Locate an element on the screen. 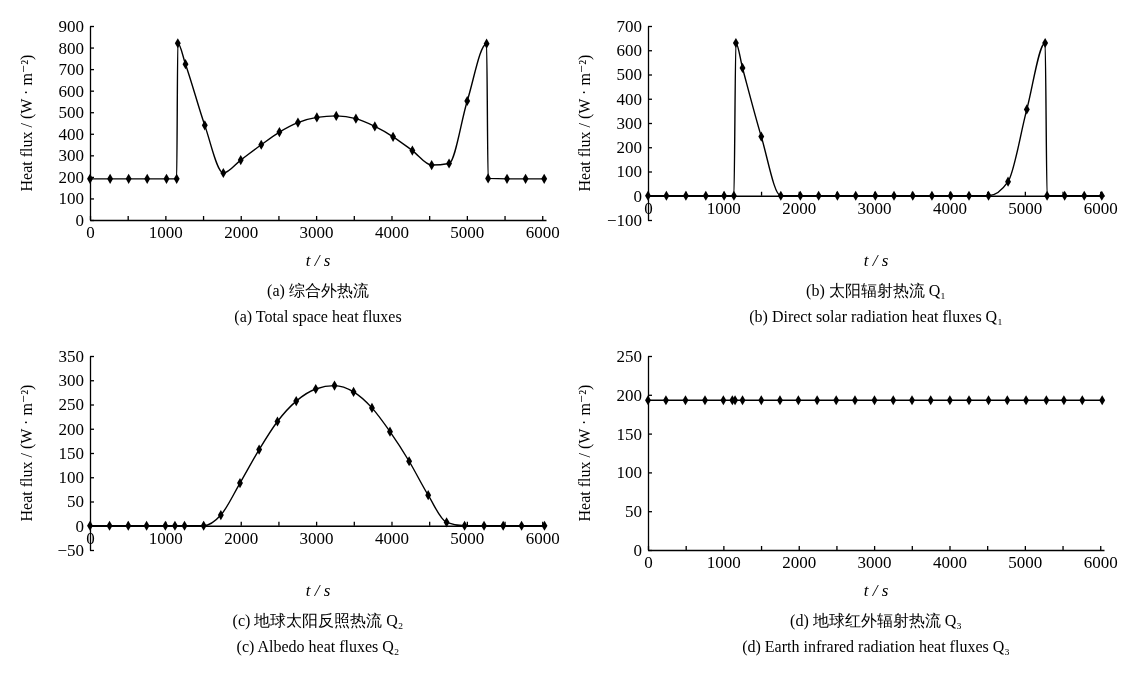 The image size is (1133, 680). y-tick-label: 800 is located at coordinates (71, 48).